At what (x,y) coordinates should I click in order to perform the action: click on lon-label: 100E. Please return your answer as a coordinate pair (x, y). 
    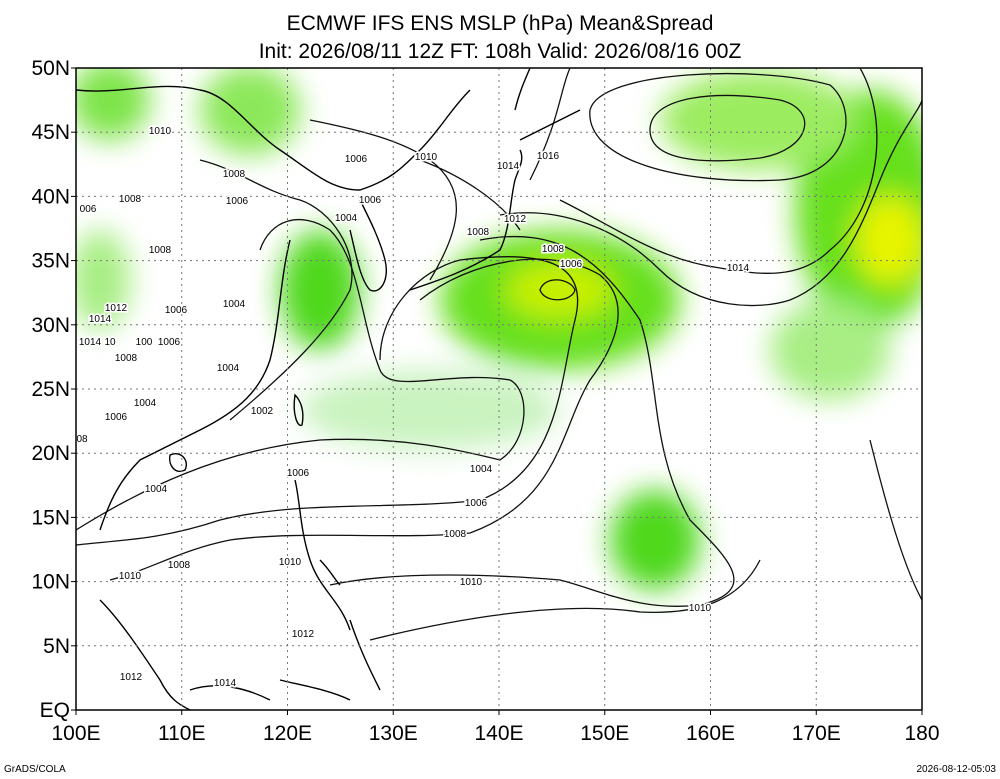
    Looking at the image, I should click on (75, 733).